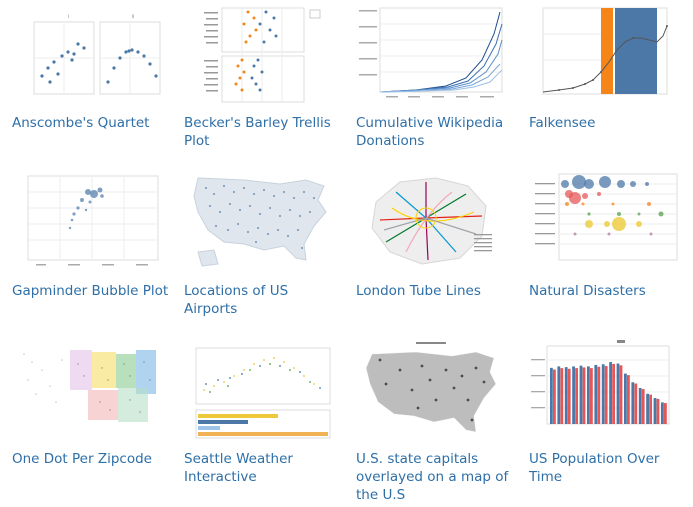 Image resolution: width=693 pixels, height=507 pixels. Describe the element at coordinates (604, 54) in the screenshot. I see `thumbnail-falkensee` at that location.